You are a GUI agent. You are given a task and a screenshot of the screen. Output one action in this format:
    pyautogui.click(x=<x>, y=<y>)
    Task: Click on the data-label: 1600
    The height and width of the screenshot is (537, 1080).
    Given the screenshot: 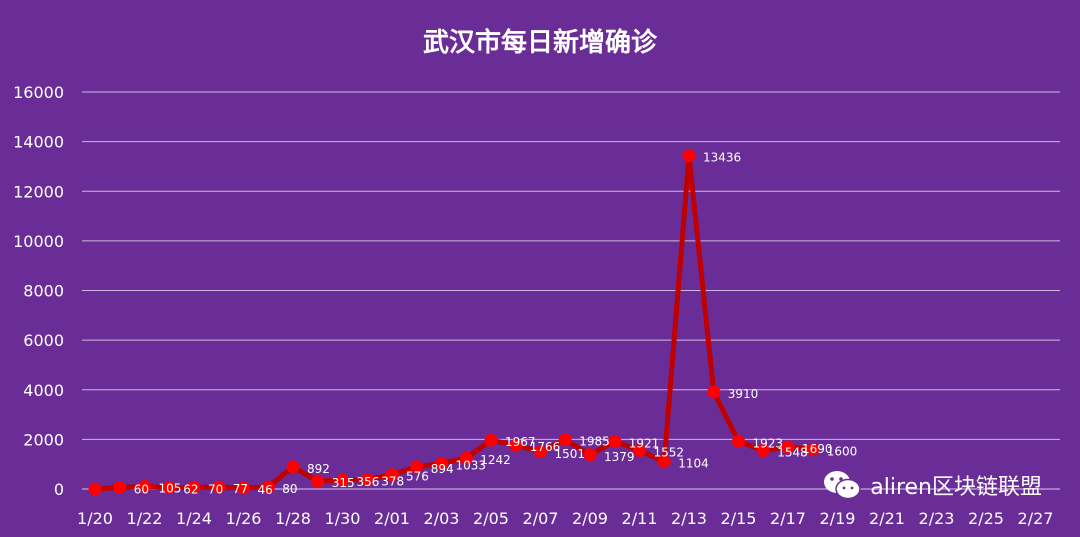 What is the action you would take?
    pyautogui.click(x=842, y=451)
    